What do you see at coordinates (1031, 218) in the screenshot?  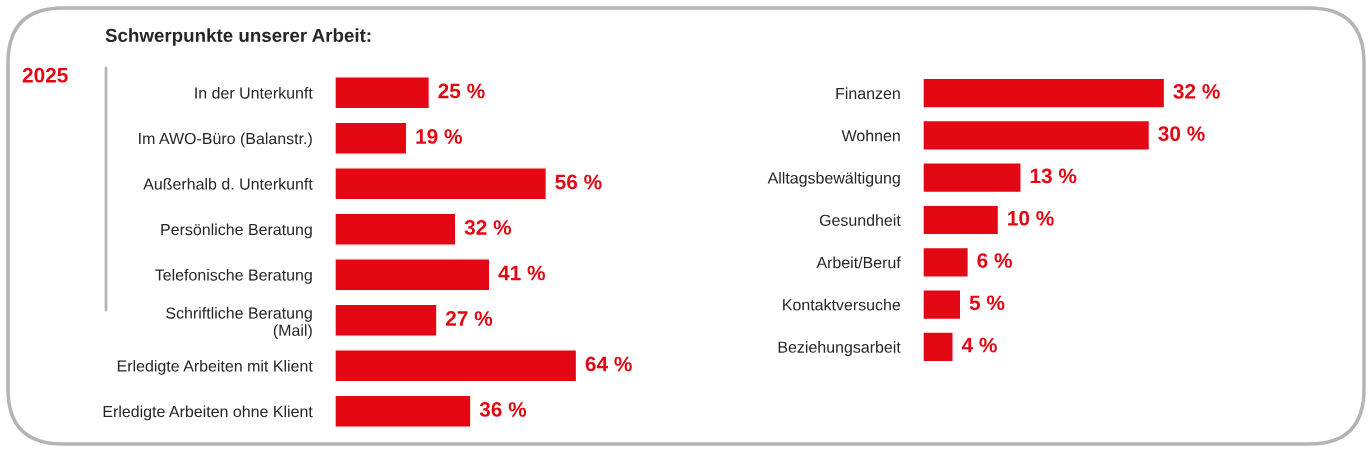 I see `data-label: 10 %` at bounding box center [1031, 218].